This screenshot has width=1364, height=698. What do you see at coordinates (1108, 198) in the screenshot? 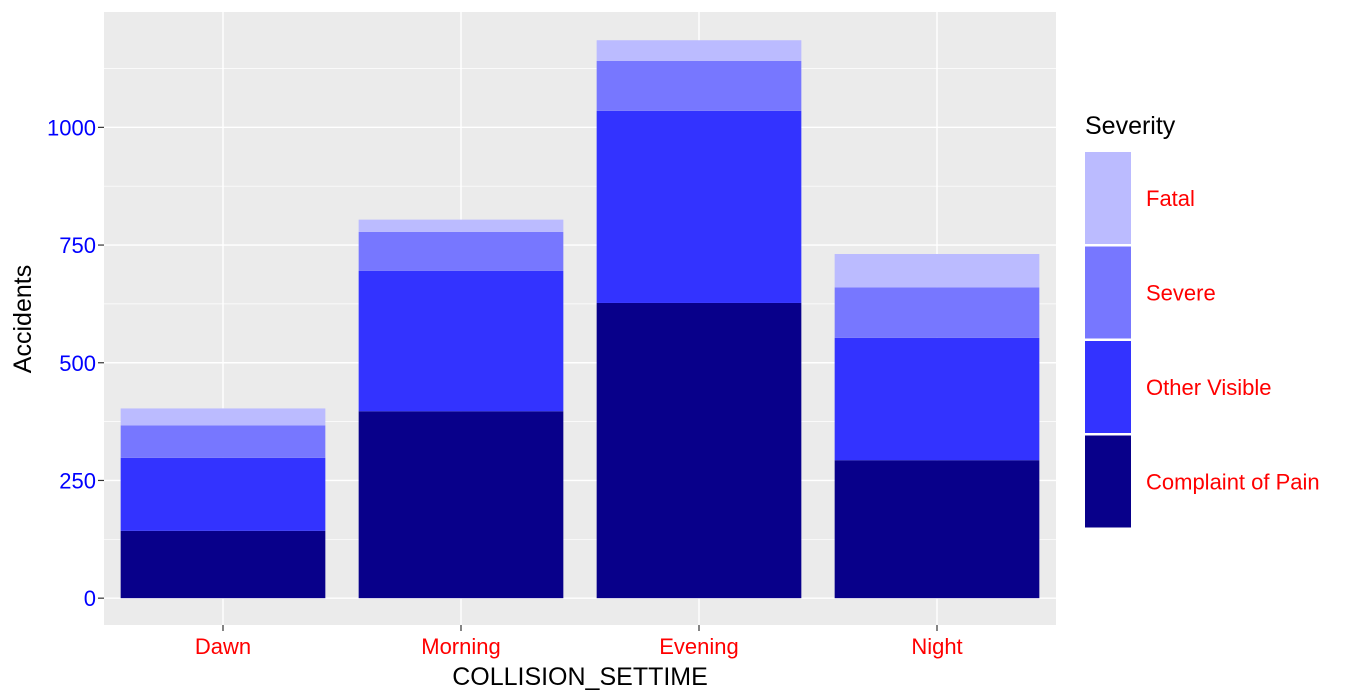
I see `legend-key-fatal` at bounding box center [1108, 198].